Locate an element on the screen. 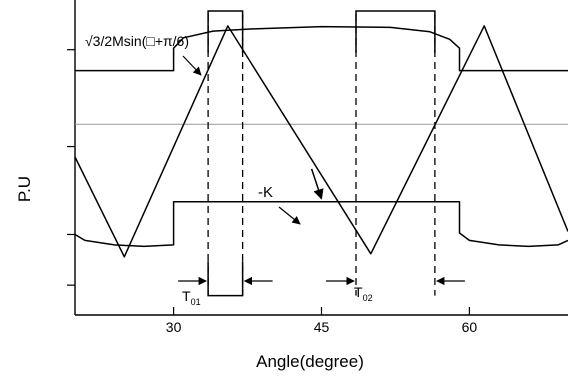 The height and width of the screenshot is (379, 568). annotation-t02-main: T is located at coordinates (358, 292).